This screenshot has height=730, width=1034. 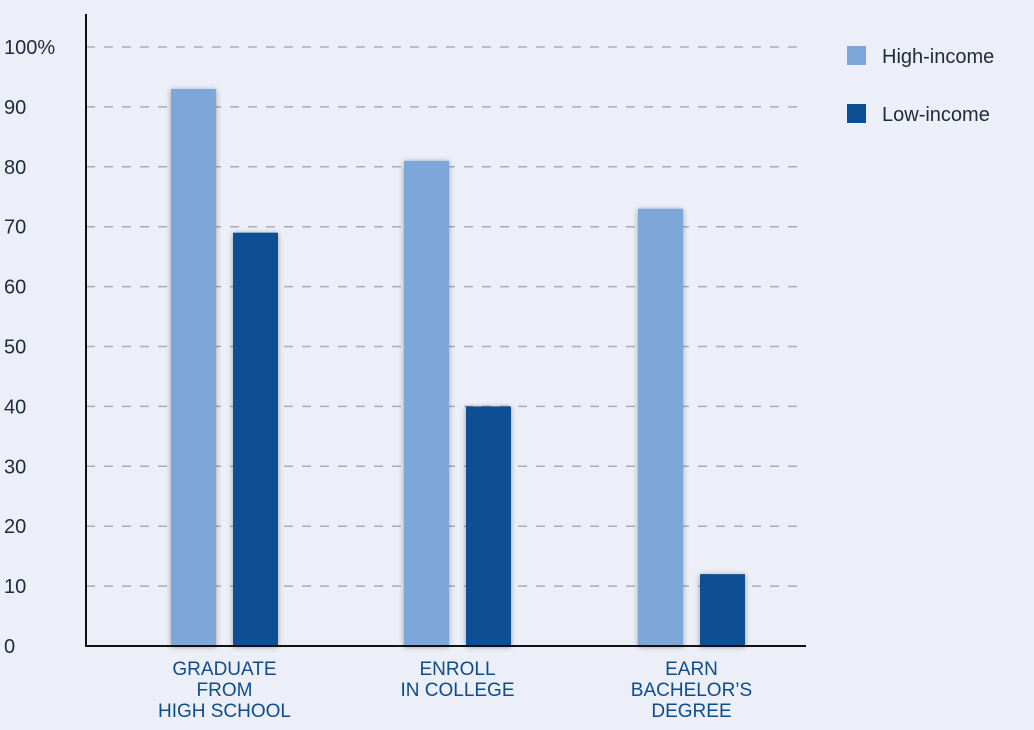 I want to click on y-tick-label: 60, so click(x=15, y=288).